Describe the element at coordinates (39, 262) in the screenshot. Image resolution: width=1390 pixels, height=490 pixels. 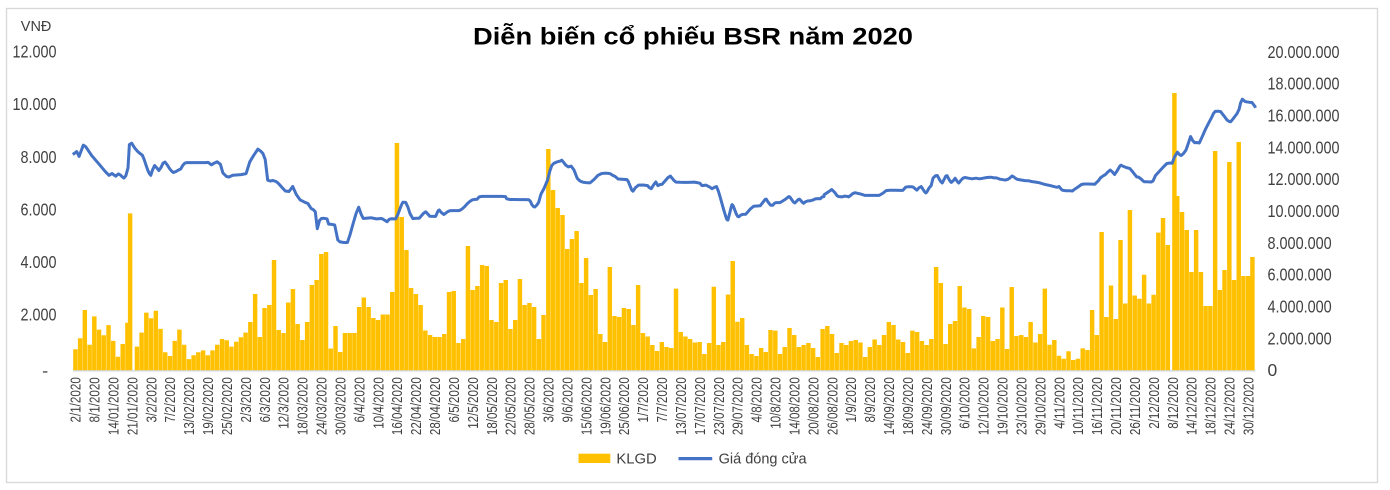
I see `svg-text: 4.000` at that location.